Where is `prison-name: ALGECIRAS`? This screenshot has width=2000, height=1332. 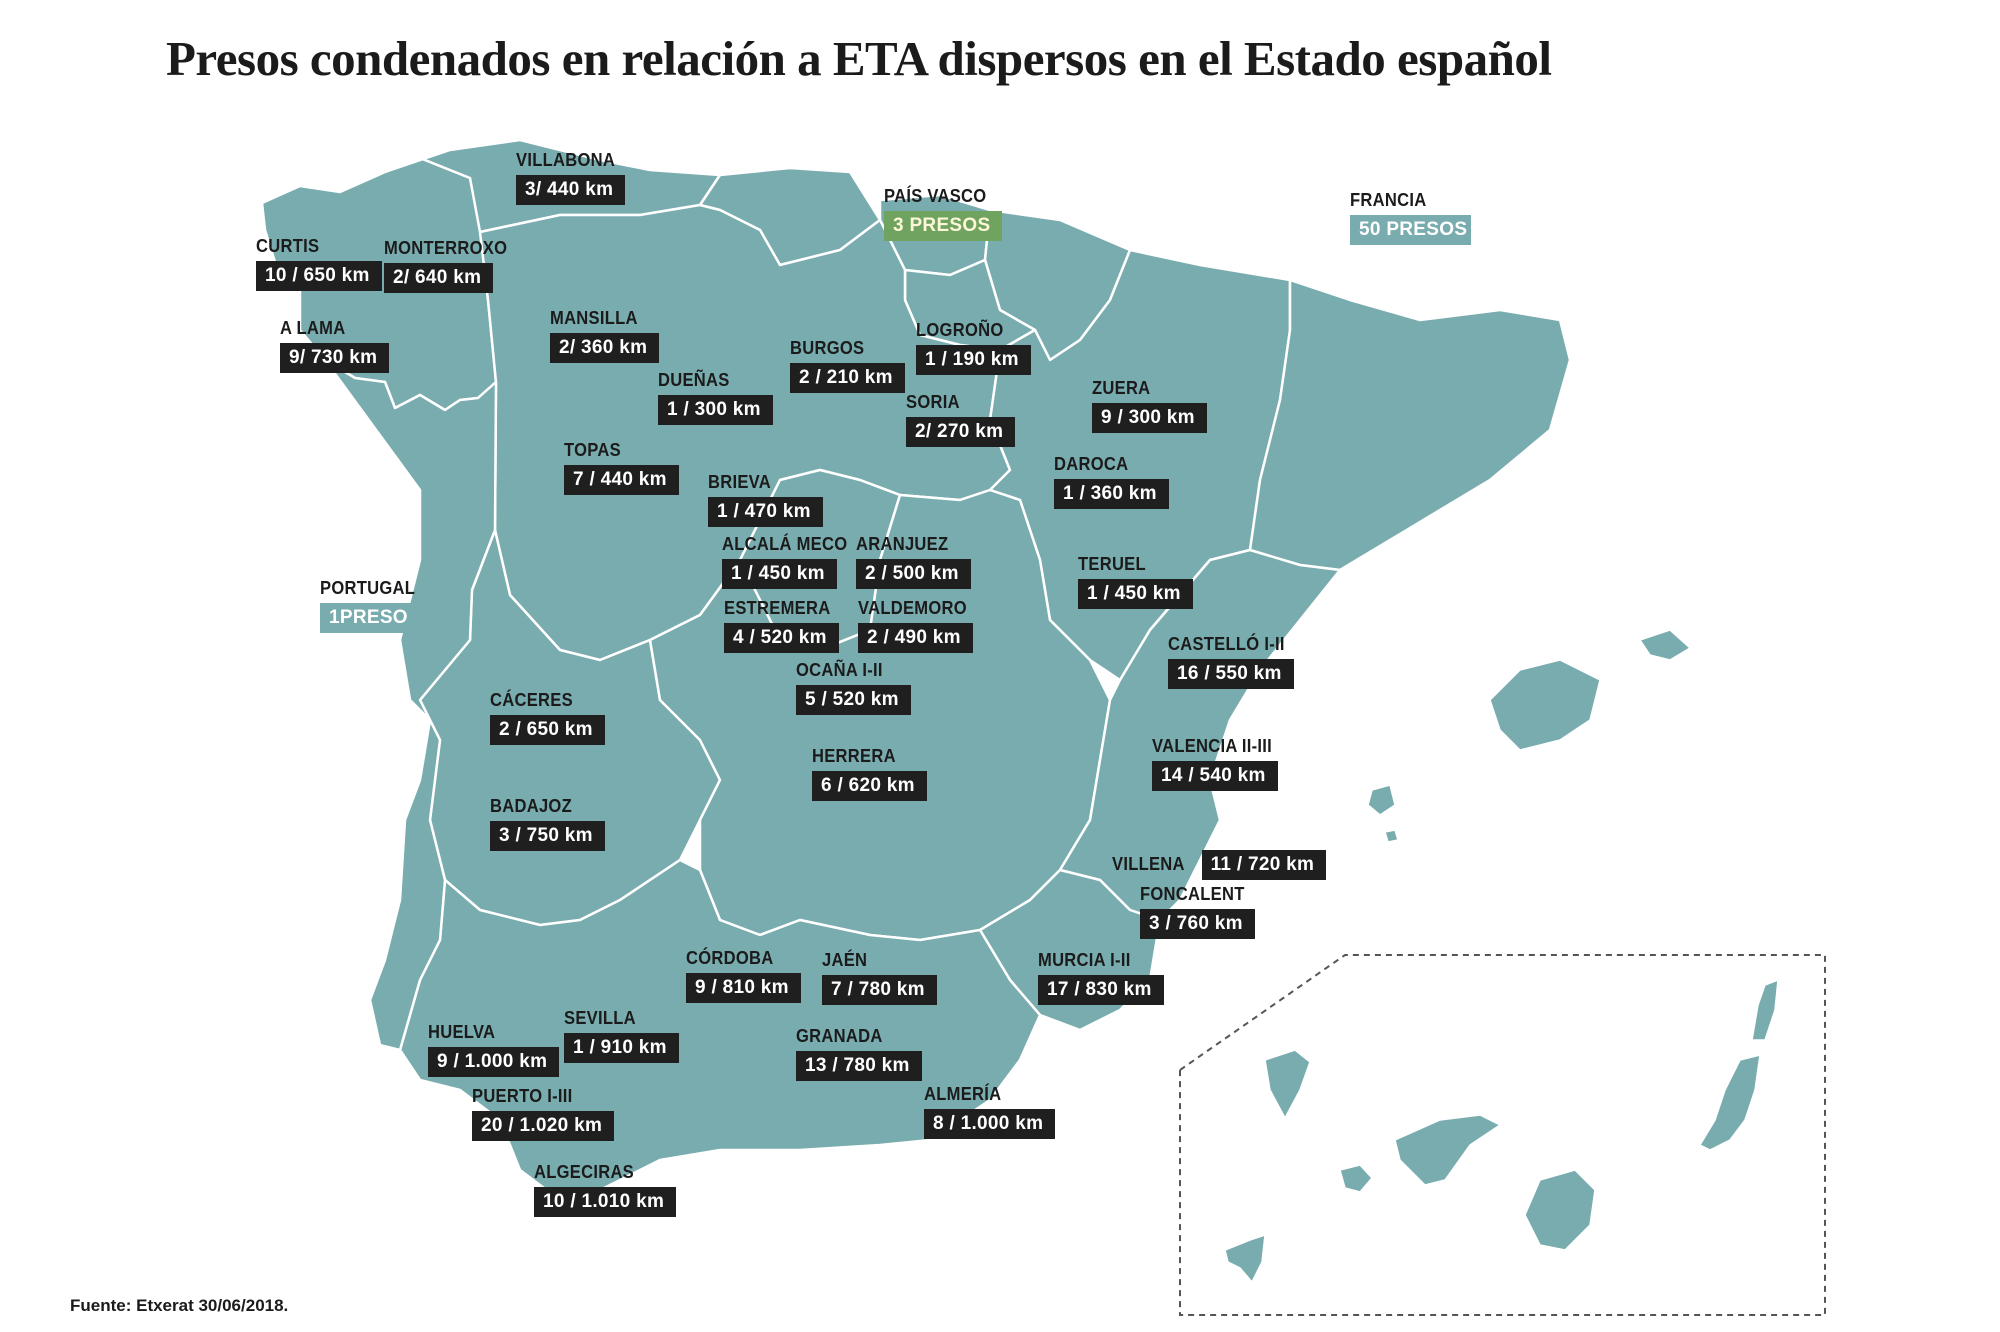
prison-name: ALGECIRAS is located at coordinates (584, 1172).